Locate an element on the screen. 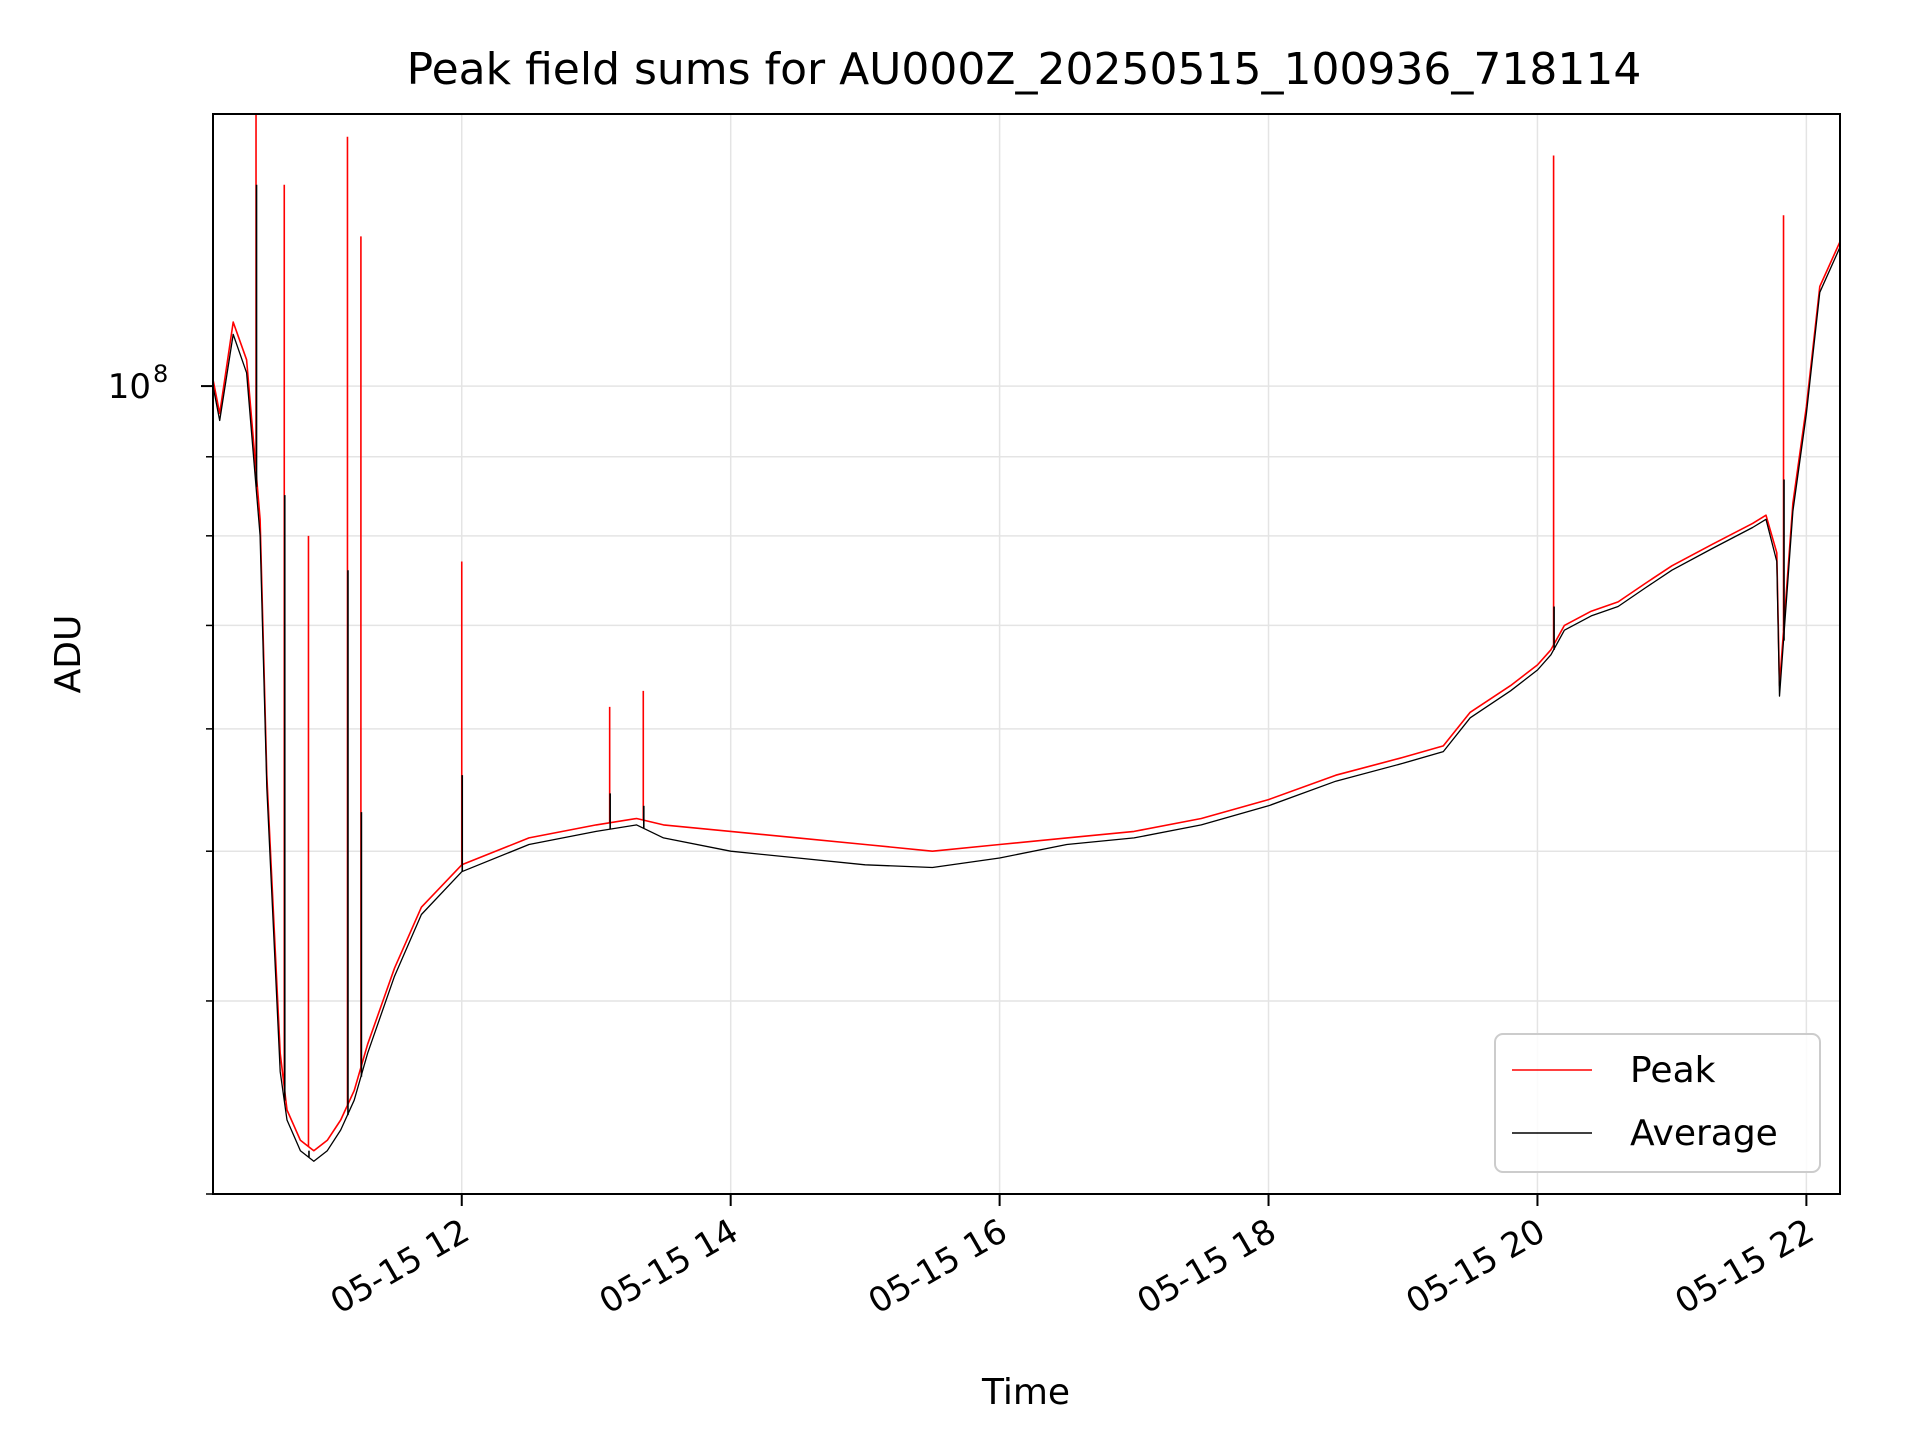  x-axis-label: Time is located at coordinates (1025, 1392).